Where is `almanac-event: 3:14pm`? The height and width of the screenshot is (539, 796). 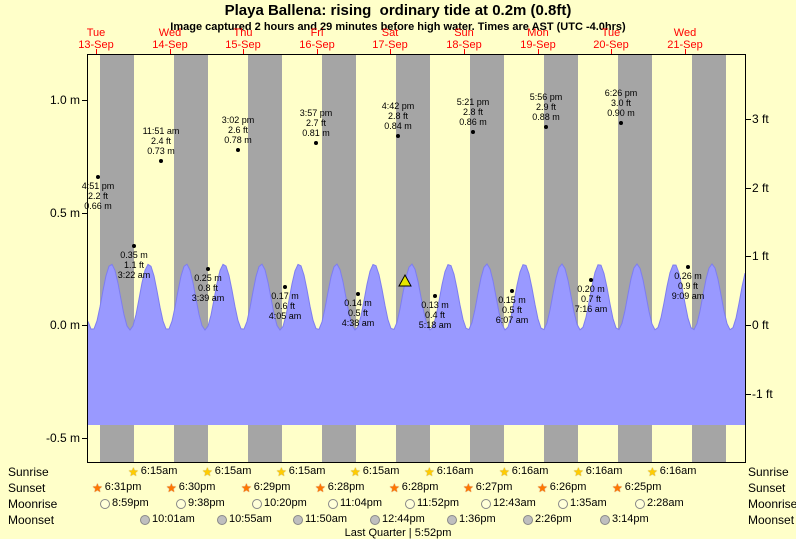
almanac-event: 3:14pm is located at coordinates (624, 519).